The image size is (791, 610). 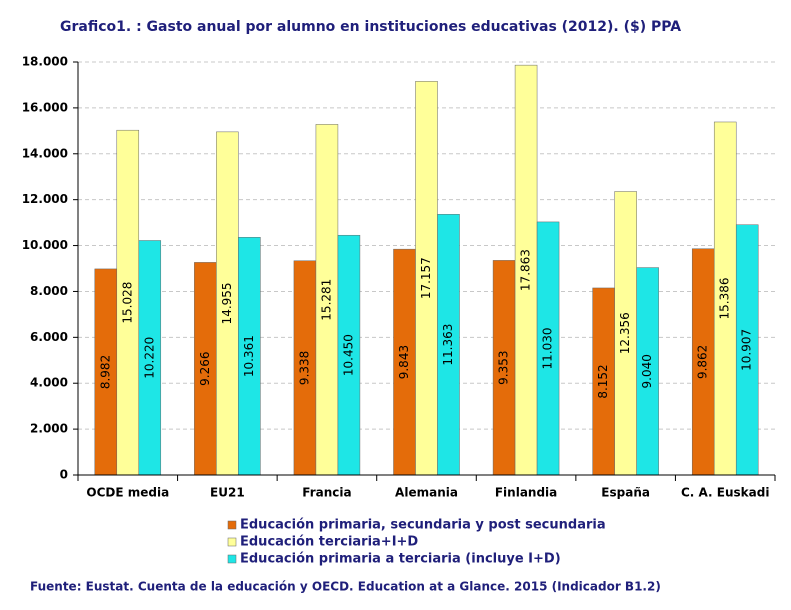 What do you see at coordinates (127, 493) in the screenshot?
I see `x-tick-label: OCDE media` at bounding box center [127, 493].